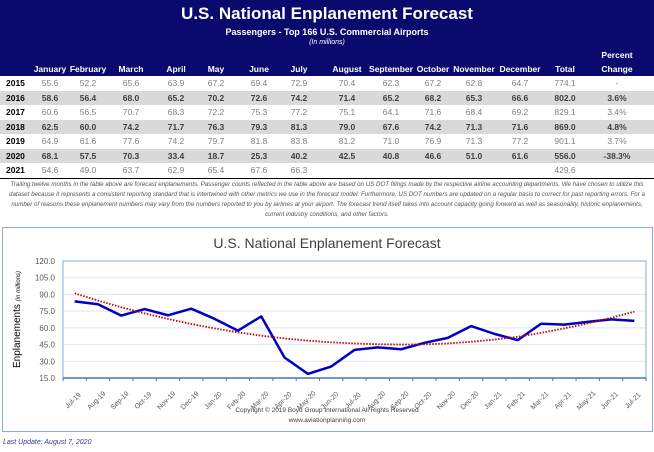 The width and height of the screenshot is (654, 452). I want to click on x-tick-label: Aug-19, so click(96, 400).